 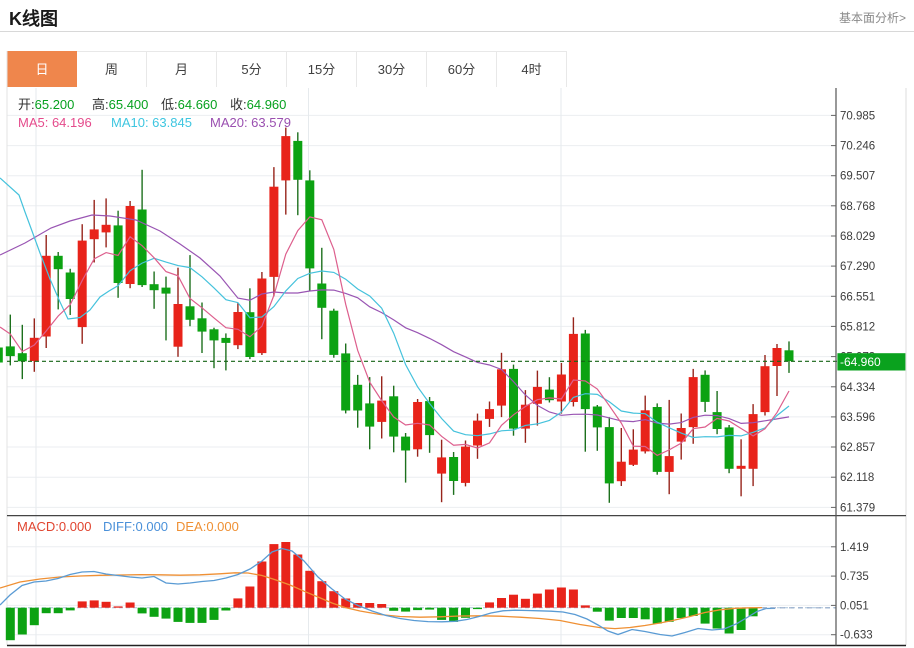 What do you see at coordinates (135, 526) in the screenshot?
I see `svg-text: DIFF:0.000` at bounding box center [135, 526].